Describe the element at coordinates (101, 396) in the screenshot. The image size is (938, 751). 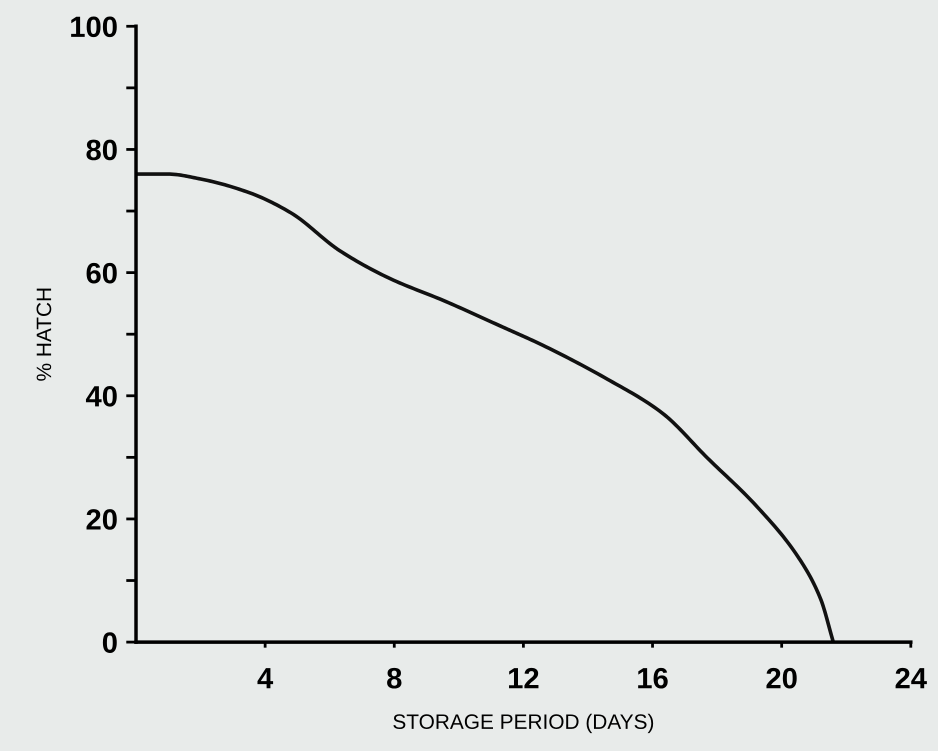
I see `y-tick-label: 40` at that location.